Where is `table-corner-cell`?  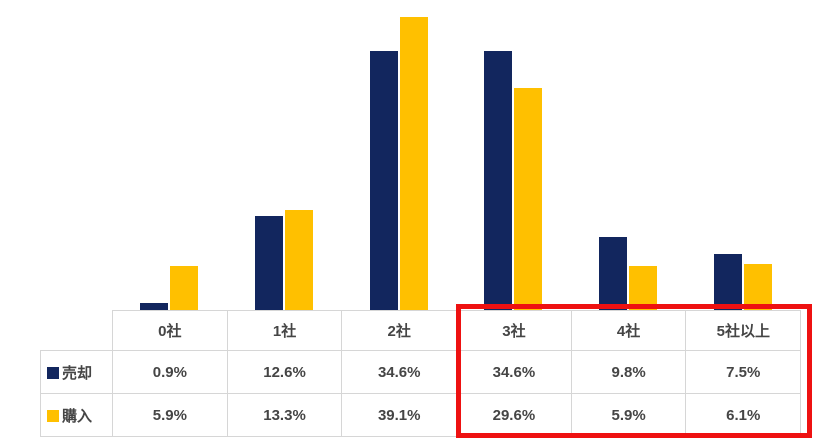 table-corner-cell is located at coordinates (77, 331).